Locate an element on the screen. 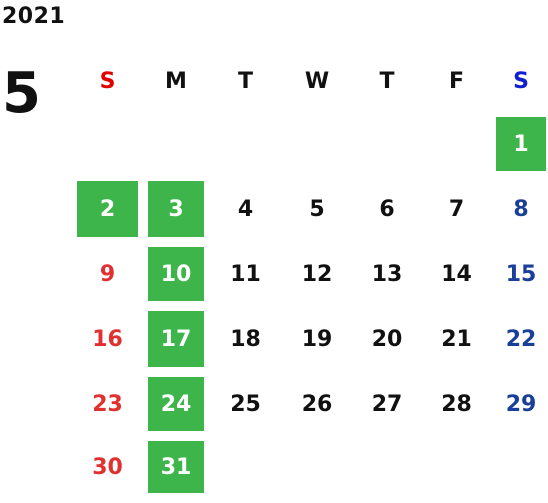  day-number: 7 is located at coordinates (456, 209).